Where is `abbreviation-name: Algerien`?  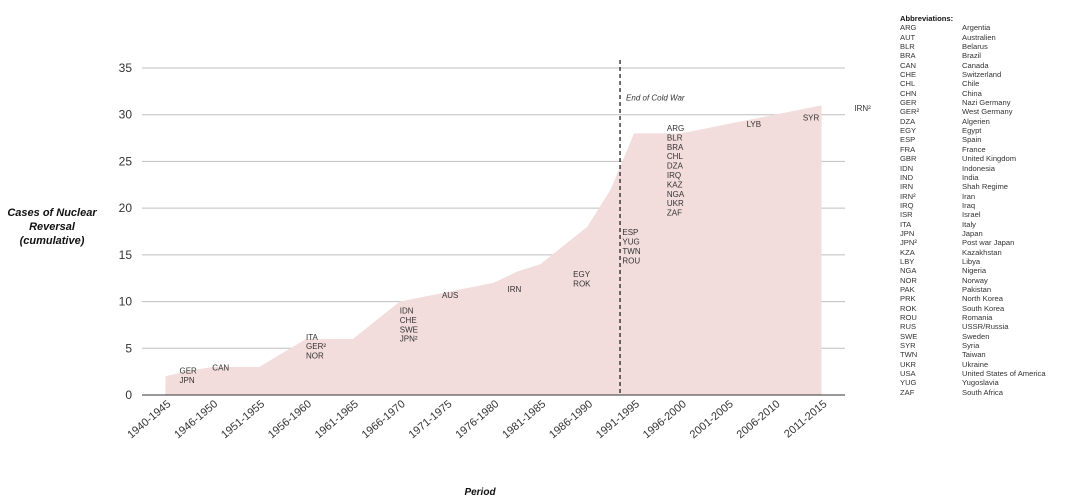
abbreviation-name: Algerien is located at coordinates (976, 121).